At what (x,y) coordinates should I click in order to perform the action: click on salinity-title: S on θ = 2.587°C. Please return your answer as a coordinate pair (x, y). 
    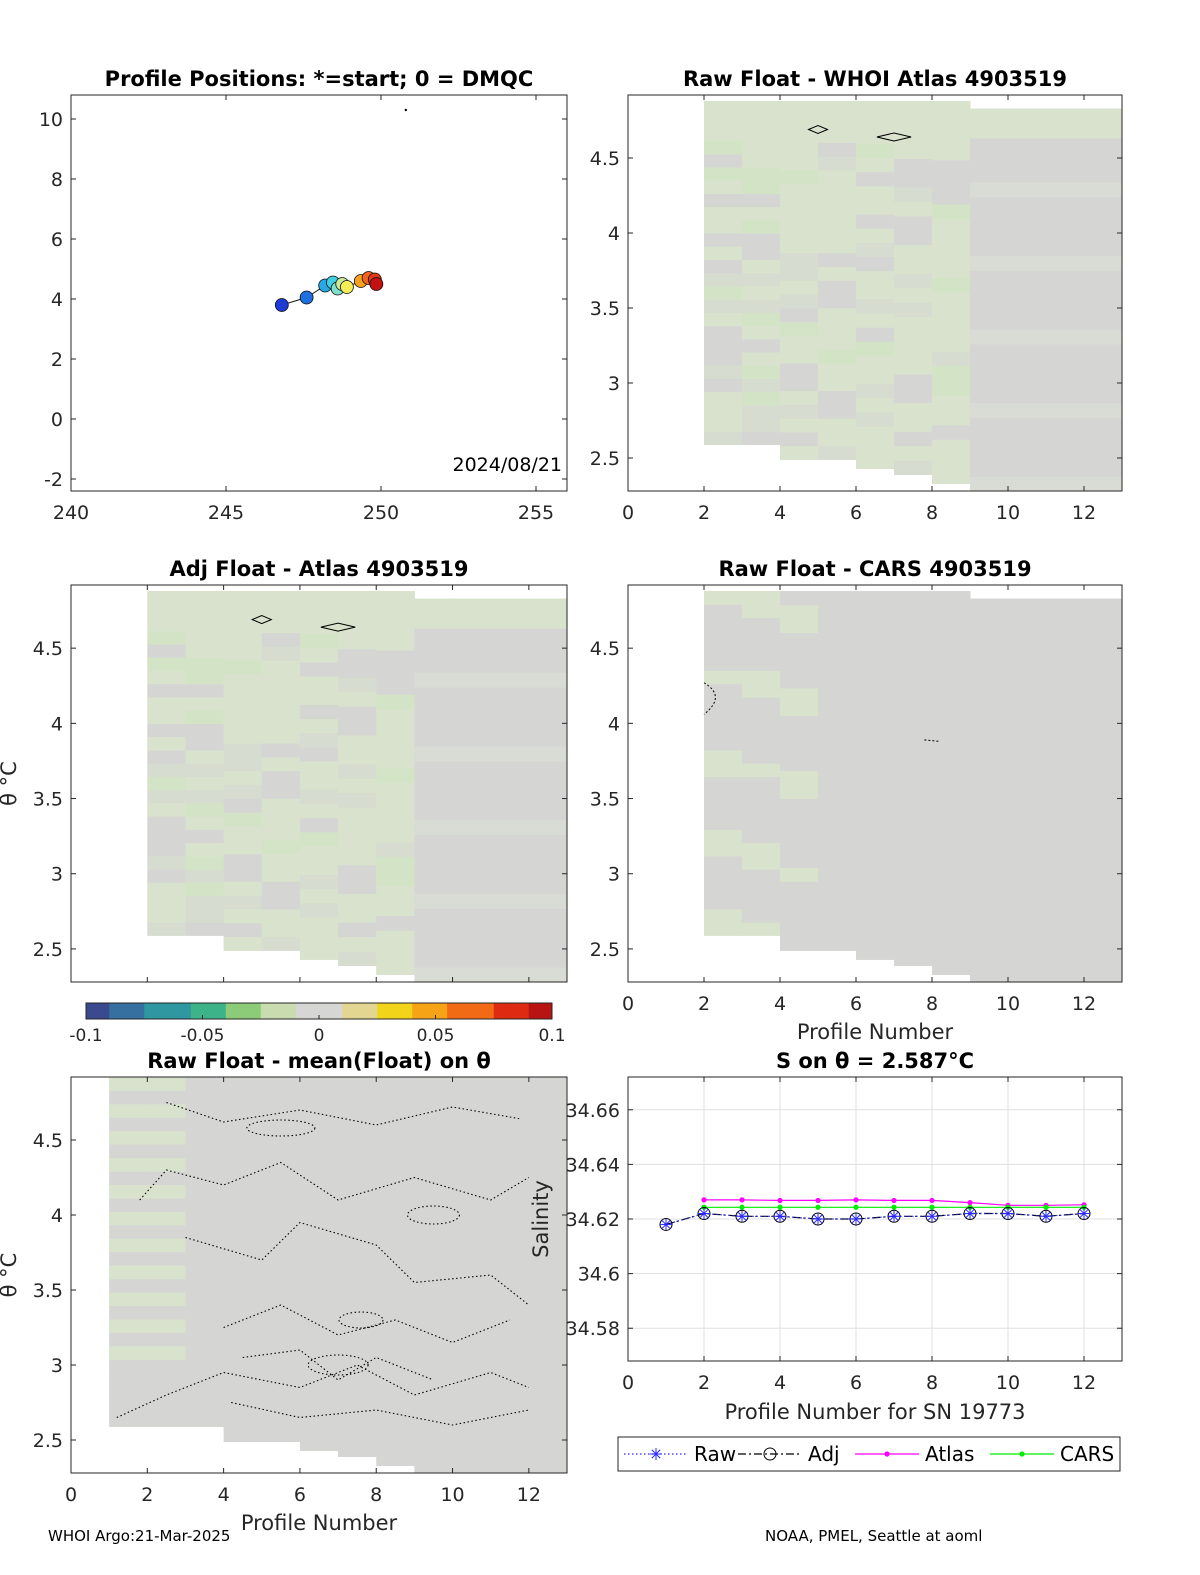
    Looking at the image, I should click on (875, 1061).